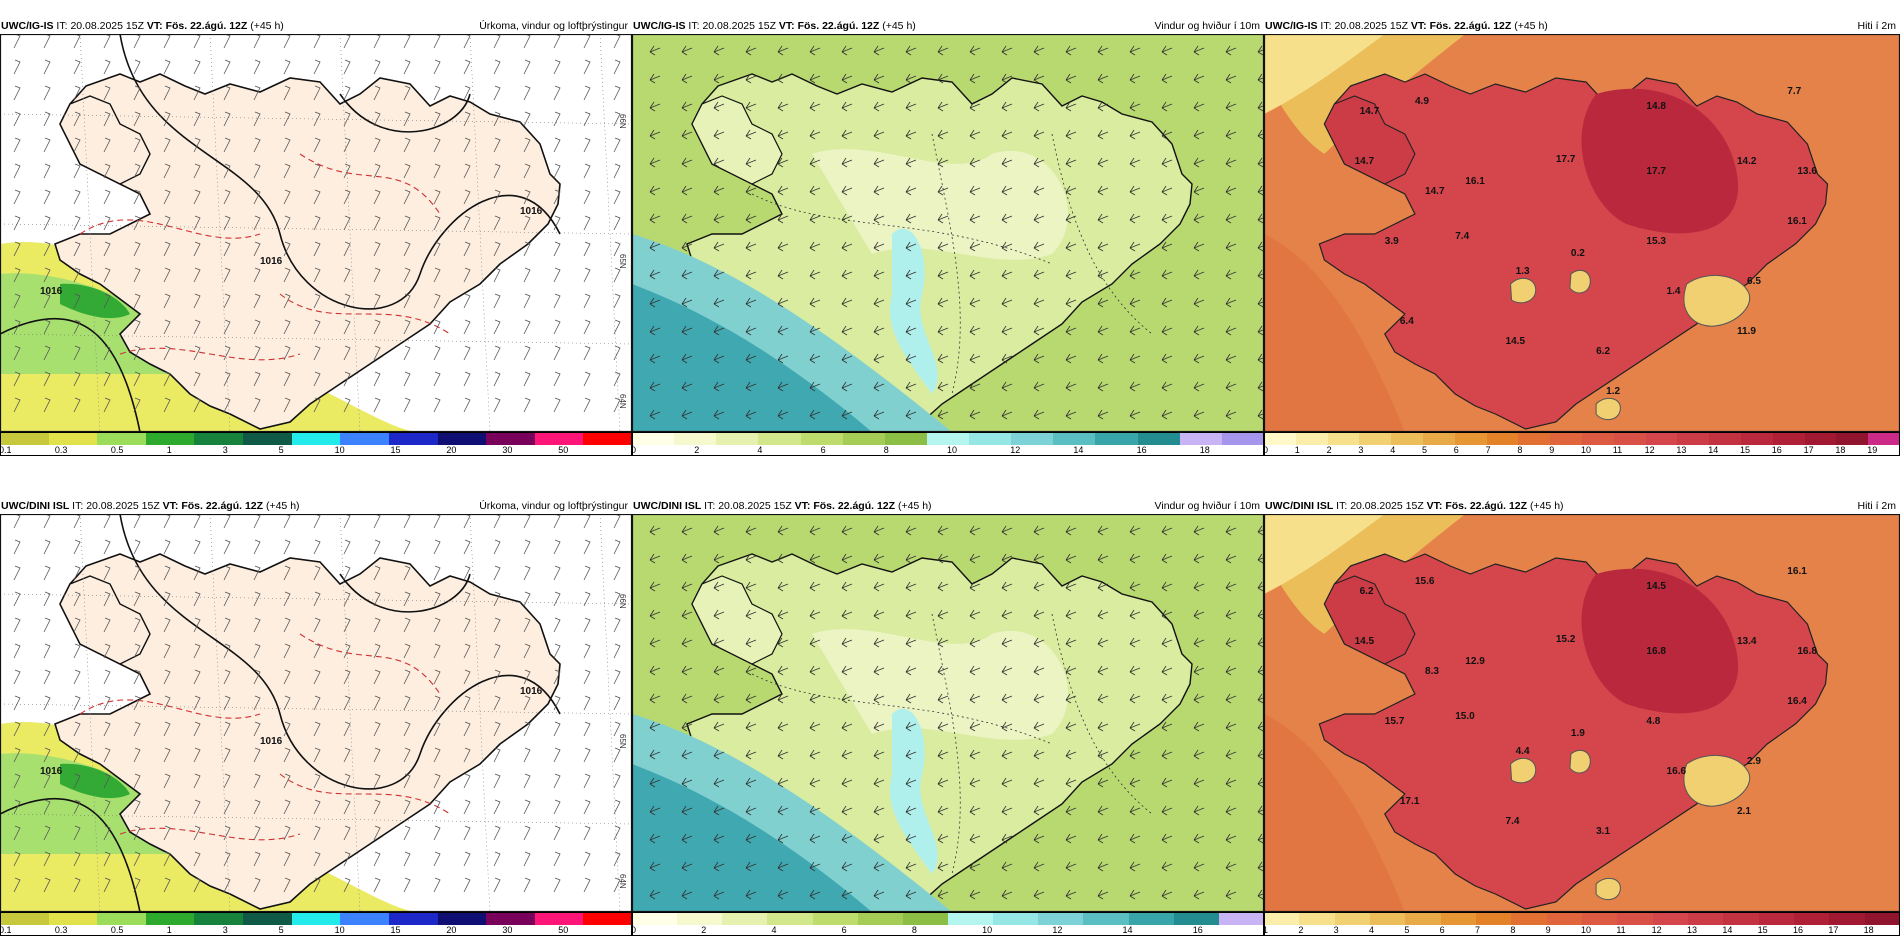 The width and height of the screenshot is (1900, 950). I want to click on colorbar-tick: 3, so click(225, 450).